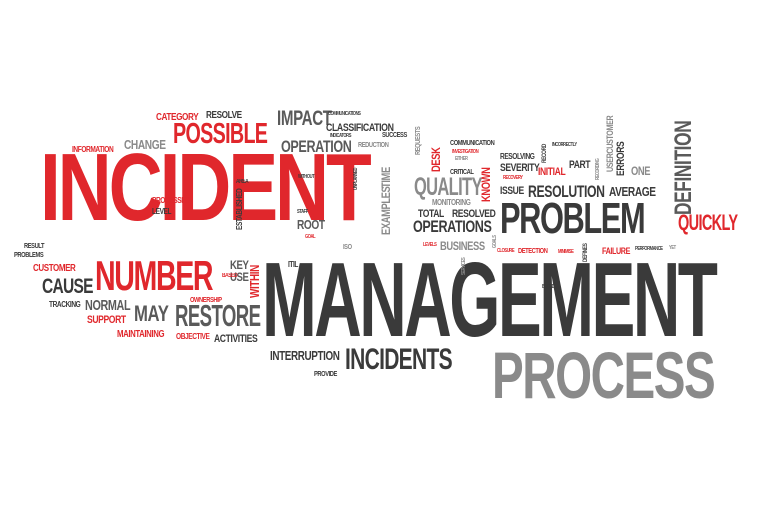  What do you see at coordinates (683, 167) in the screenshot?
I see `word-definition: DEFINITION` at bounding box center [683, 167].